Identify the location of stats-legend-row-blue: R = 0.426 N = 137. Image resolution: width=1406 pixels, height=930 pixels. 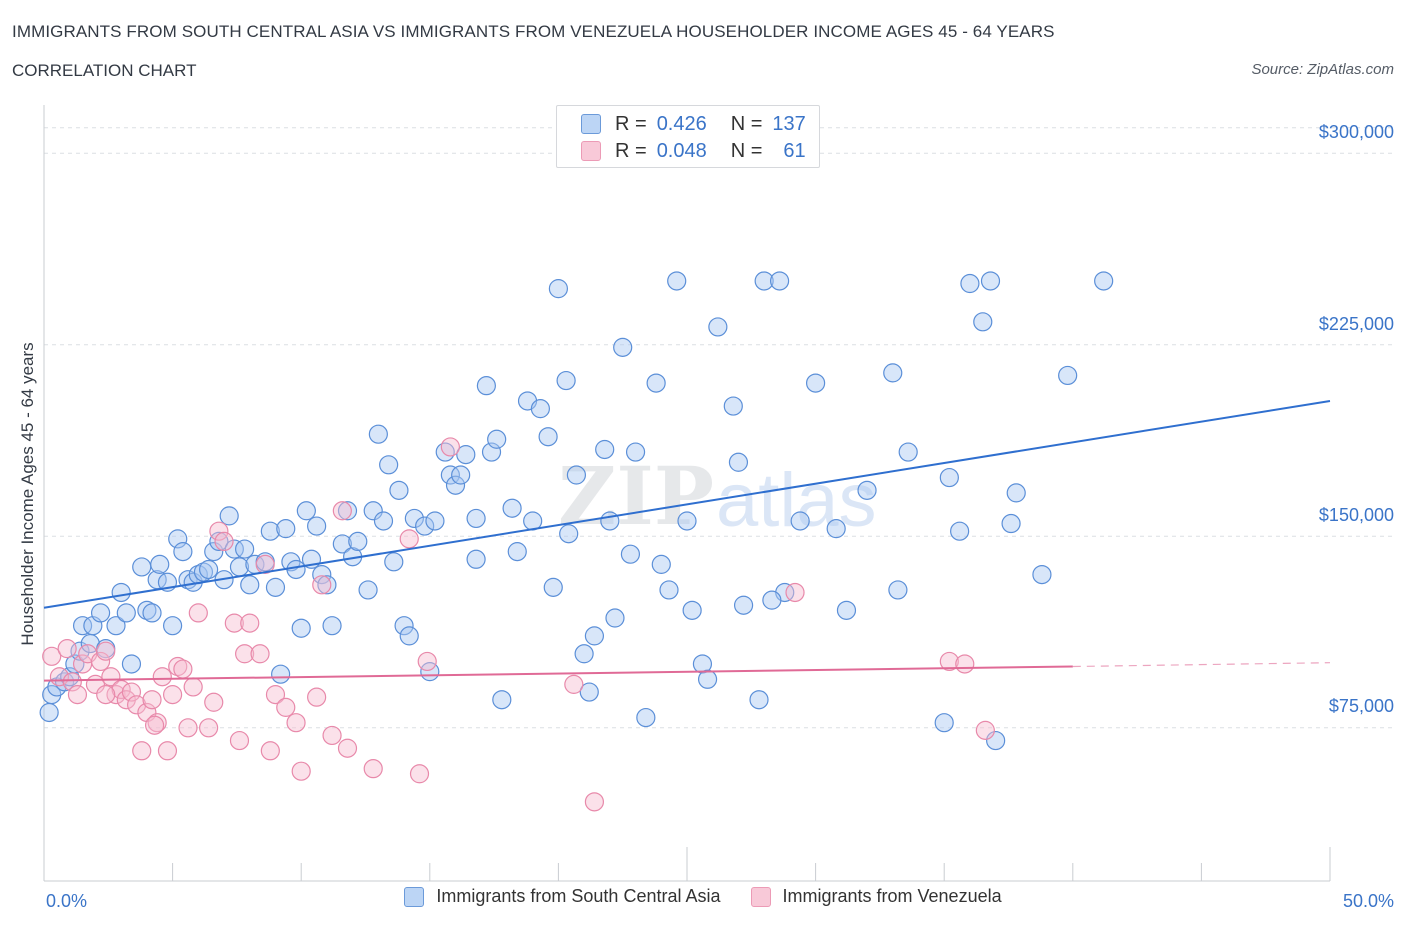
(693, 124).